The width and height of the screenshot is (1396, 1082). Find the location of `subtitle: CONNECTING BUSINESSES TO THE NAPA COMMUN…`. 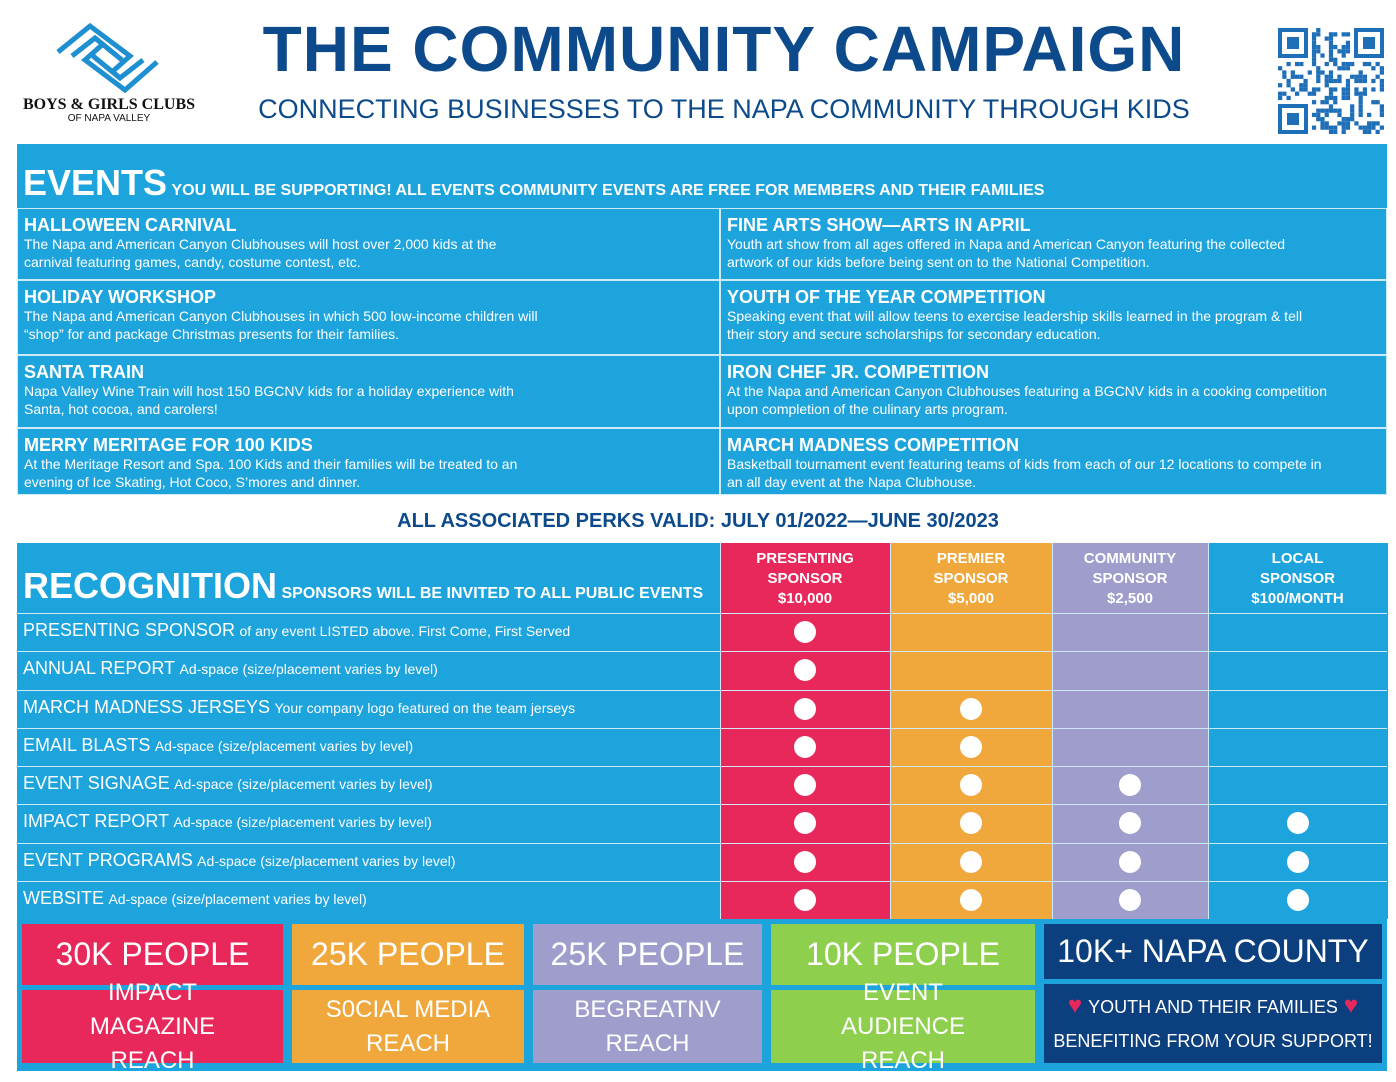

subtitle: CONNECTING BUSINESSES TO THE NAPA COMMUN… is located at coordinates (724, 109).